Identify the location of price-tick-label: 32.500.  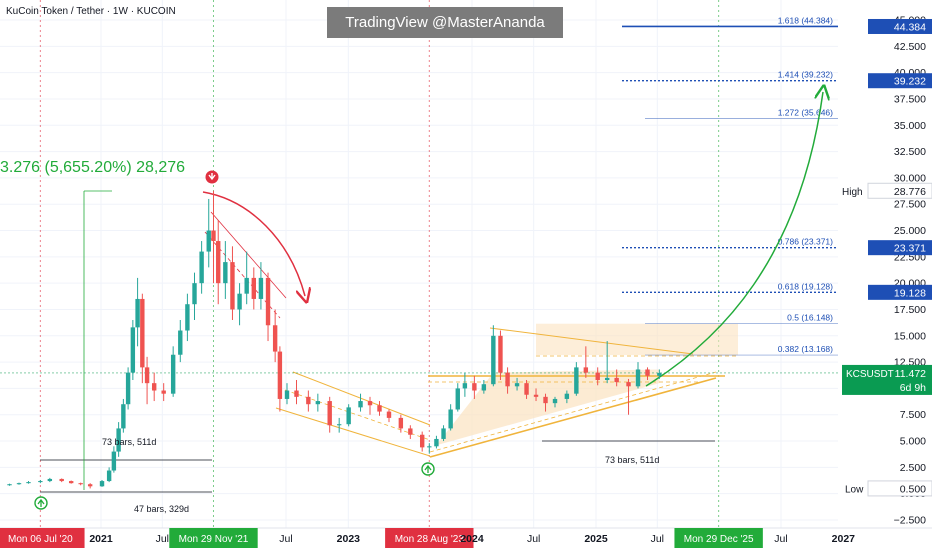
(910, 152).